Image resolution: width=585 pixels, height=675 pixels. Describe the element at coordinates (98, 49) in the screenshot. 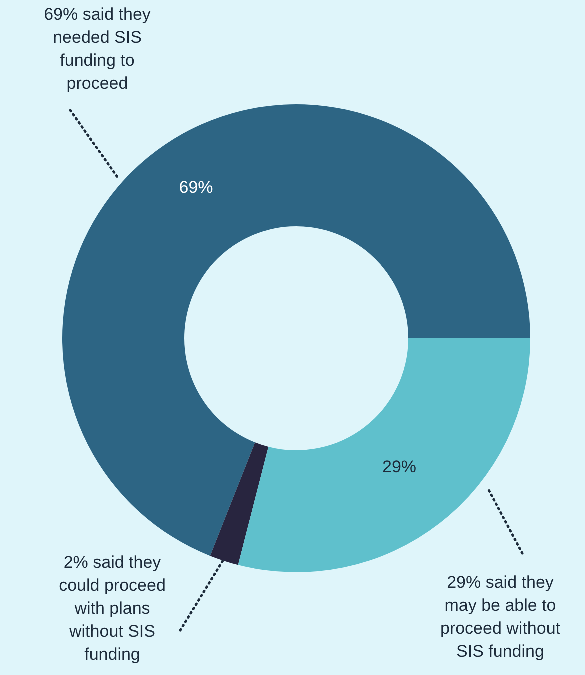

I see `slice-label: 69% said they needed SIS funding to proceed` at that location.